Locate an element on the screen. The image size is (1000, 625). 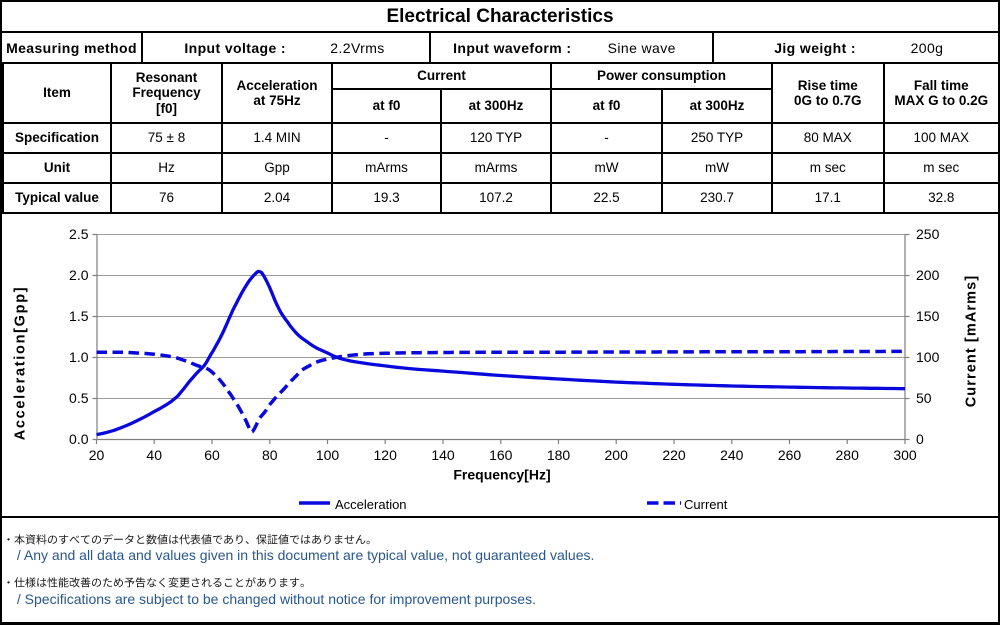
svg-text: 160 is located at coordinates (501, 455).